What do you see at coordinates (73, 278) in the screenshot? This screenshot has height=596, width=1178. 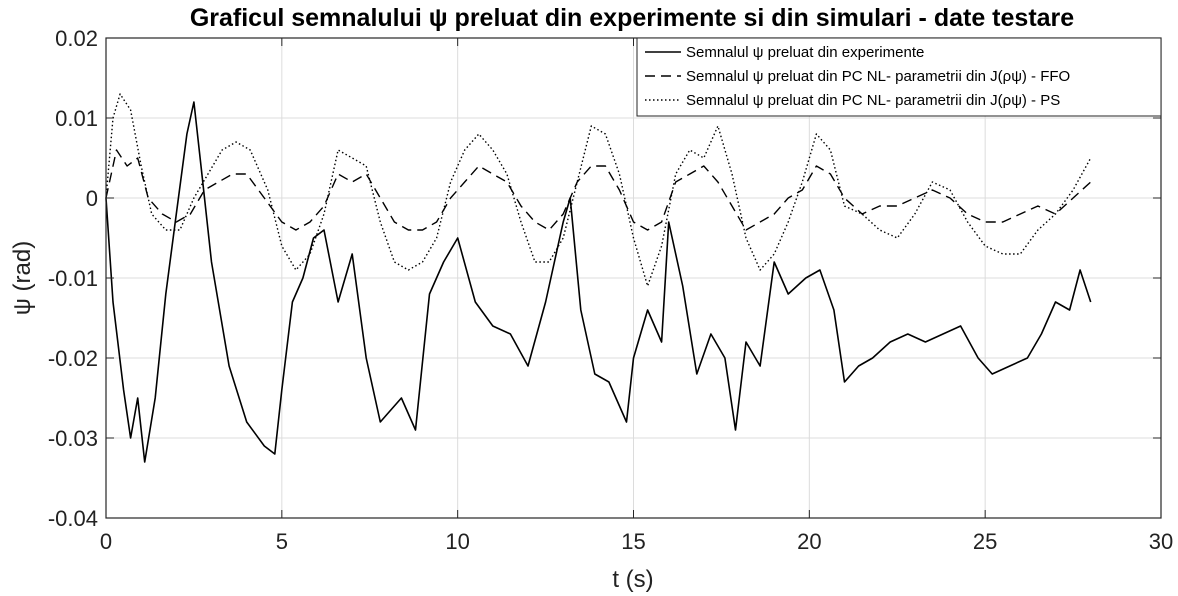 I see `y-tick-label: -0.01` at bounding box center [73, 278].